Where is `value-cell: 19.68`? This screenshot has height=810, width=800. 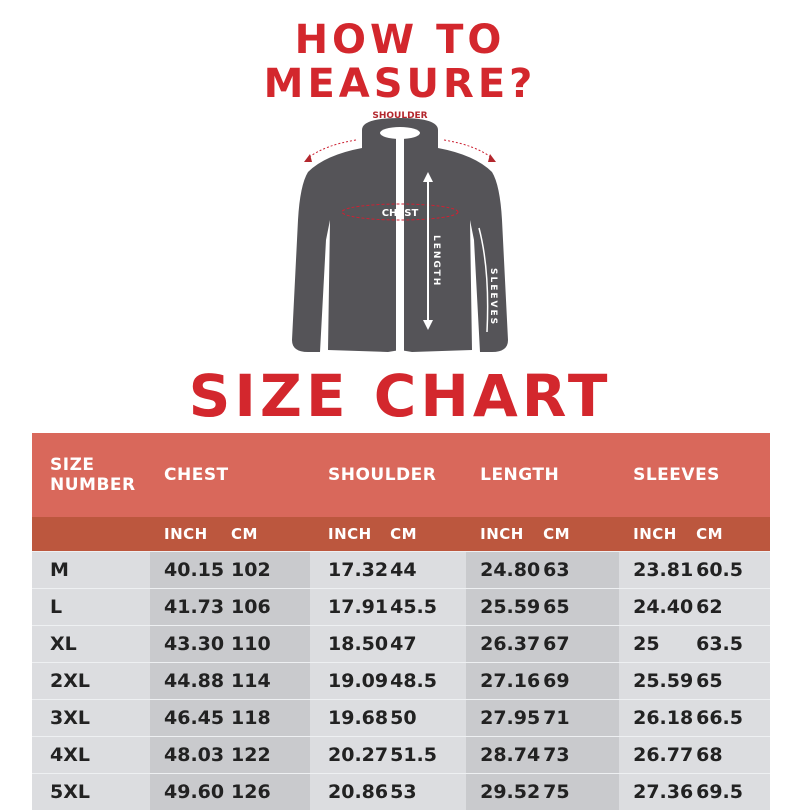 value-cell: 19.68 is located at coordinates (349, 718).